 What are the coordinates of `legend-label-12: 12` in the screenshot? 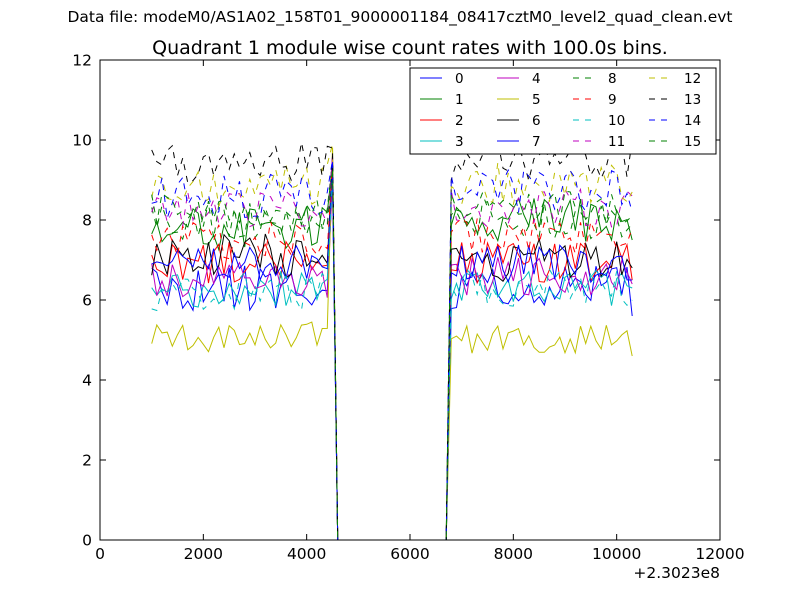 It's located at (692, 79).